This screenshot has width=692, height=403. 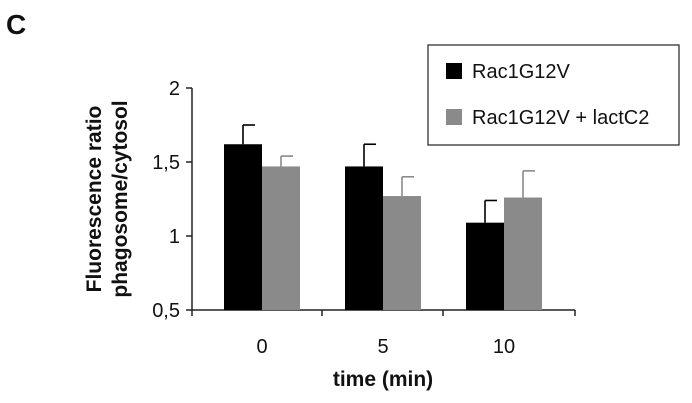 What do you see at coordinates (383, 379) in the screenshot?
I see `x-axis-title: time (min)` at bounding box center [383, 379].